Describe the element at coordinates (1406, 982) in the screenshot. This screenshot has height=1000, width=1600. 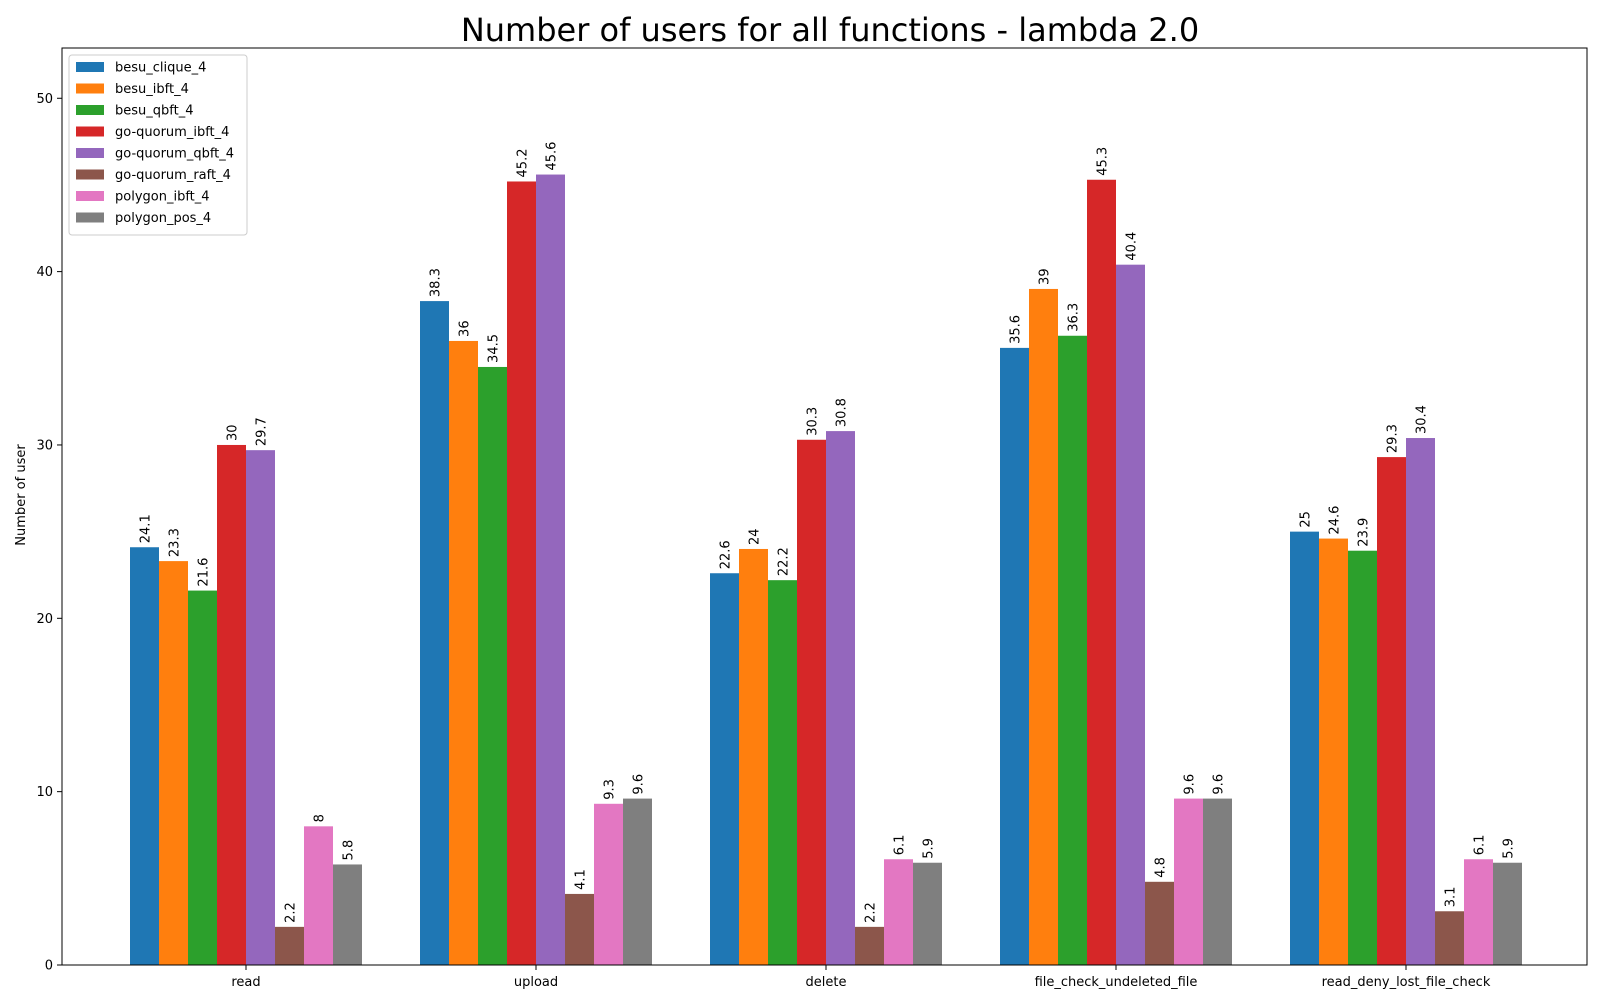
I see `x-tick-label-read_deny_lost_file_check: read_deny_lost_file_check` at that location.